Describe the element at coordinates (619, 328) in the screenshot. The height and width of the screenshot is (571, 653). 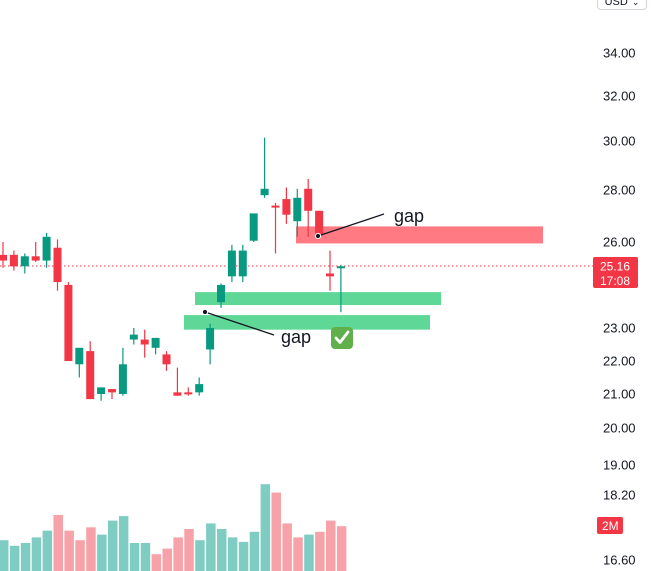
I see `price-tick-label: 23.00` at that location.